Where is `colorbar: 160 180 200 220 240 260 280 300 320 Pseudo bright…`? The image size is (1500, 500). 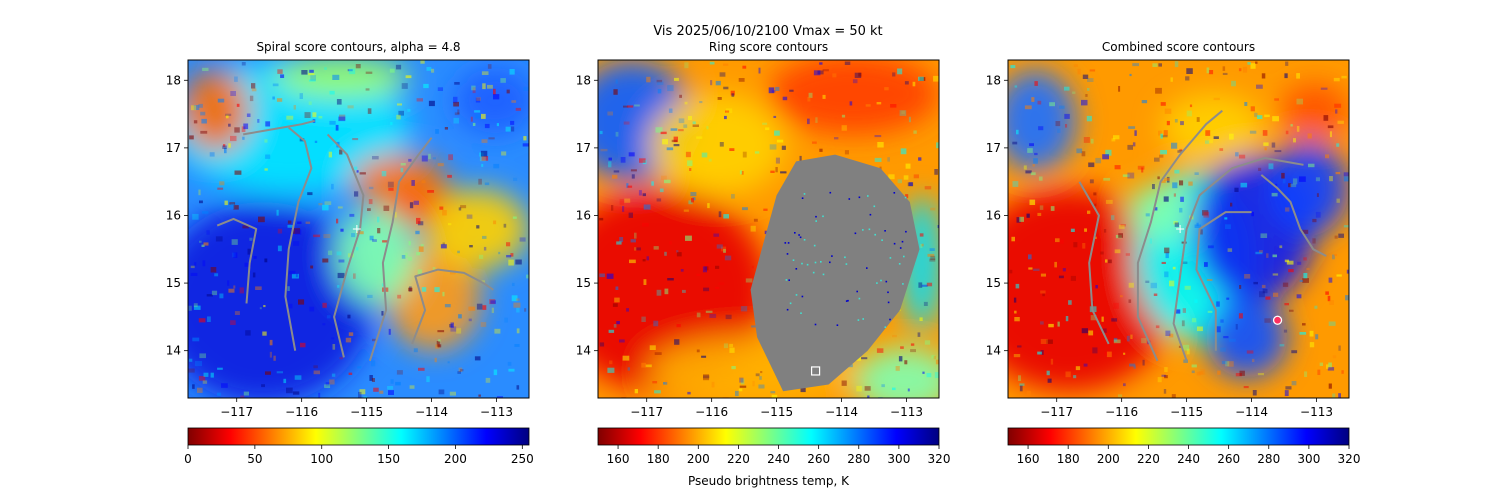 colorbar: 160 180 200 220 240 260 280 300 320 Pseudo bright… is located at coordinates (774, 457).